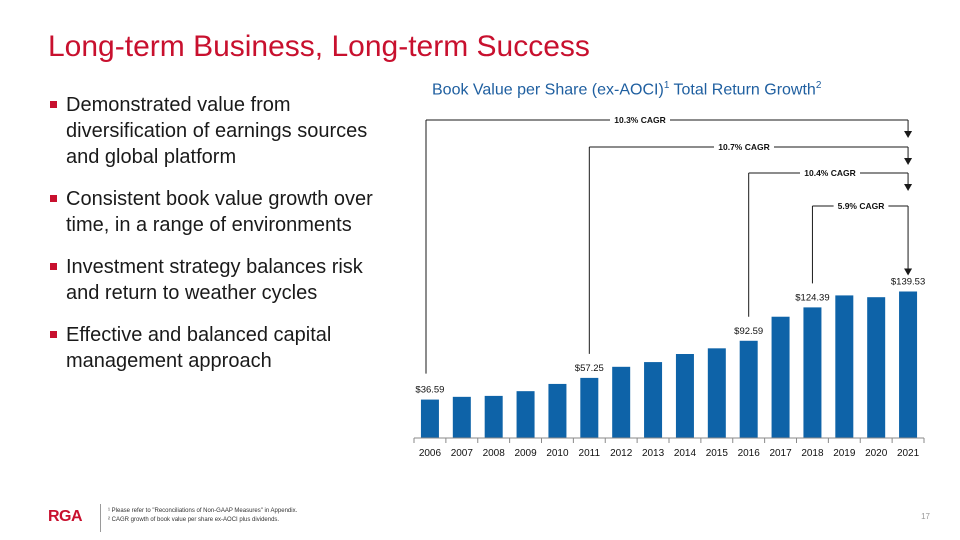 This screenshot has height=540, width=960. I want to click on cagr-label: 10.7% CAGR, so click(744, 147).